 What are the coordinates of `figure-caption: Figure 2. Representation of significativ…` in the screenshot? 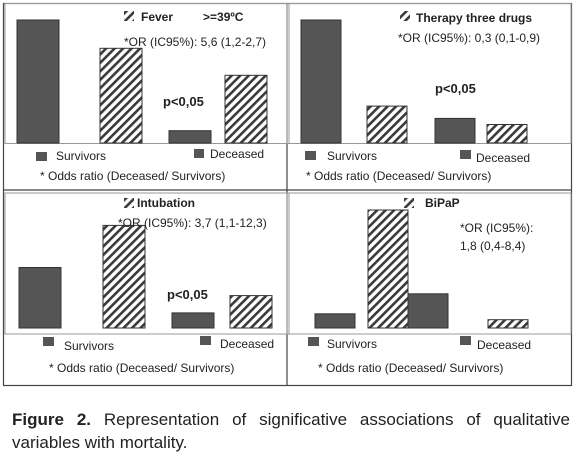 It's located at (291, 431).